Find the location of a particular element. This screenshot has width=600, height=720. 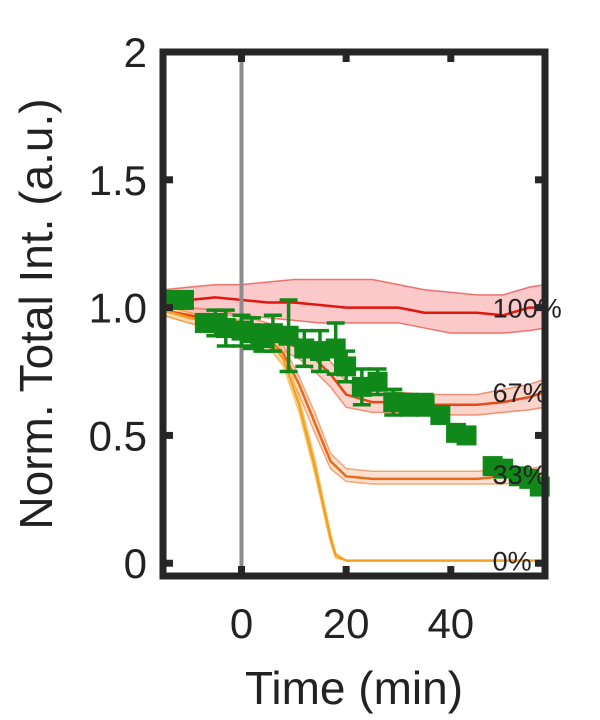

y-tick-label: 1.0 is located at coordinates (118, 308).